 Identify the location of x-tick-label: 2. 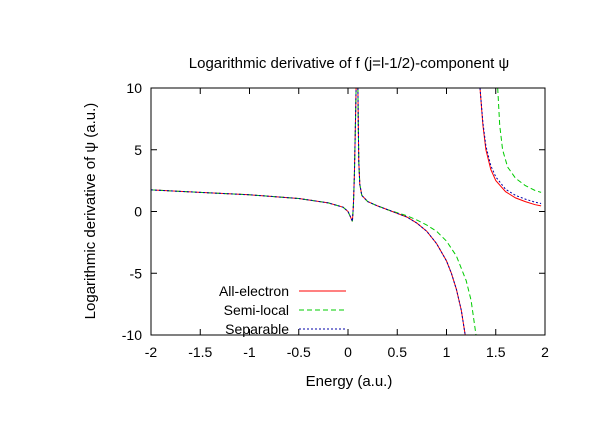
(545, 352).